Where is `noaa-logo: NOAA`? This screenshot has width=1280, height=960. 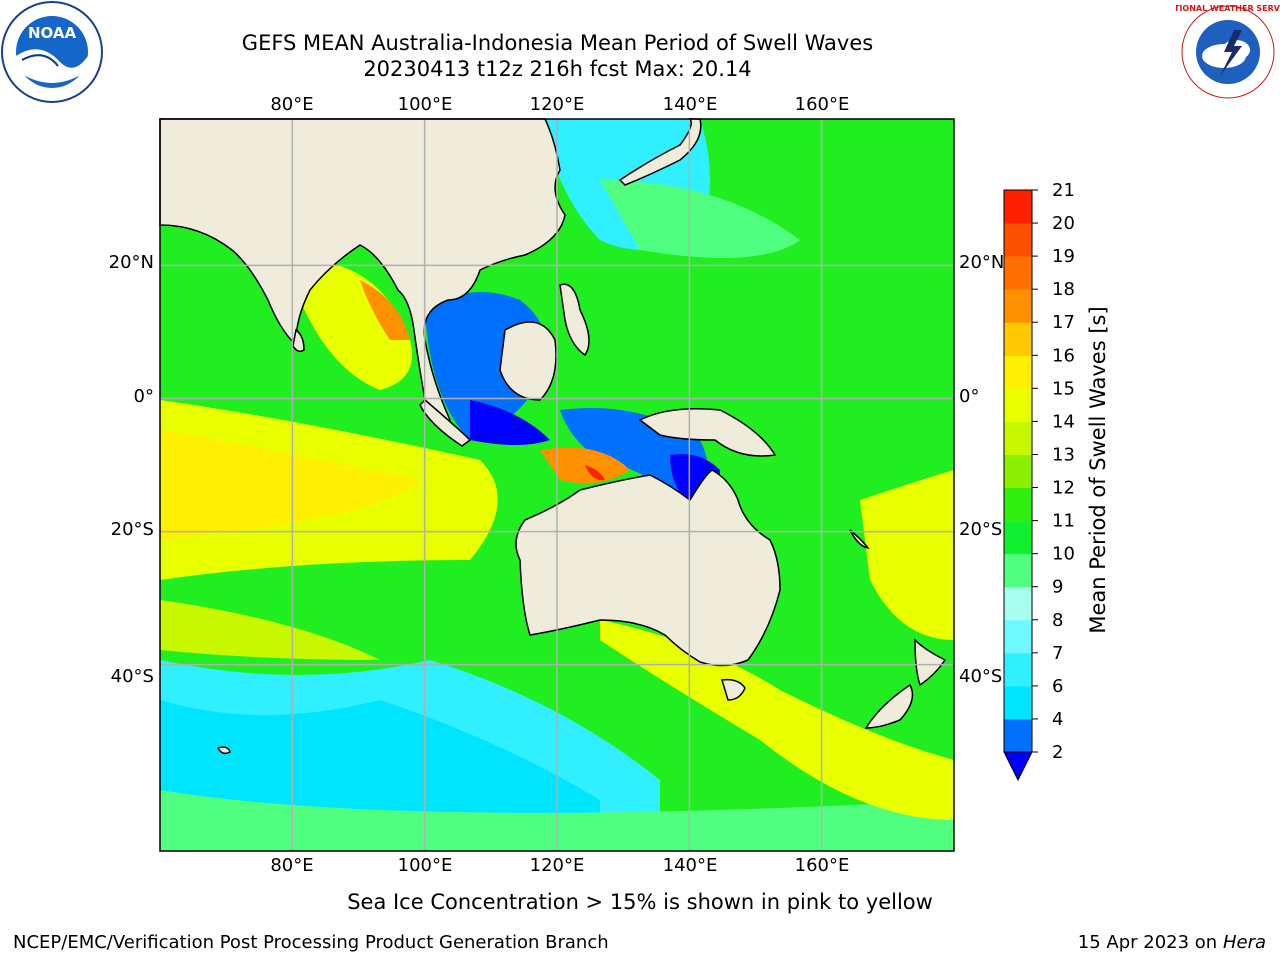
noaa-logo: NOAA is located at coordinates (52, 52).